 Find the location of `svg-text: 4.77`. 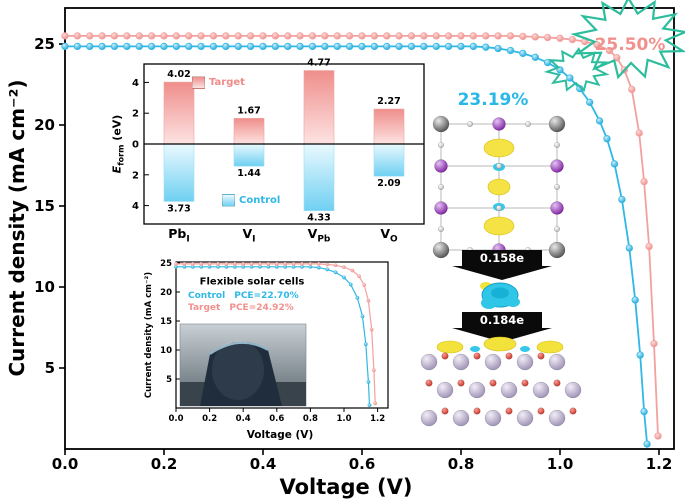

svg-text: 4.77 is located at coordinates (318, 63).